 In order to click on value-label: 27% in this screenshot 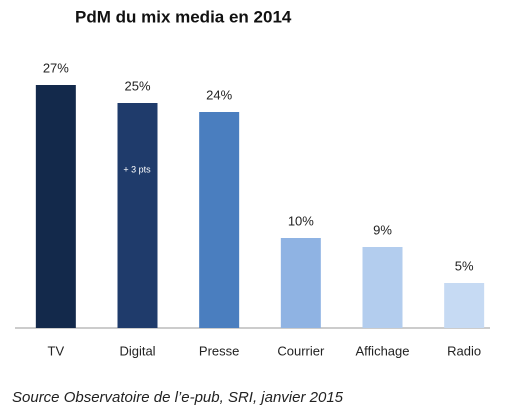, I will do `click(56, 67)`.